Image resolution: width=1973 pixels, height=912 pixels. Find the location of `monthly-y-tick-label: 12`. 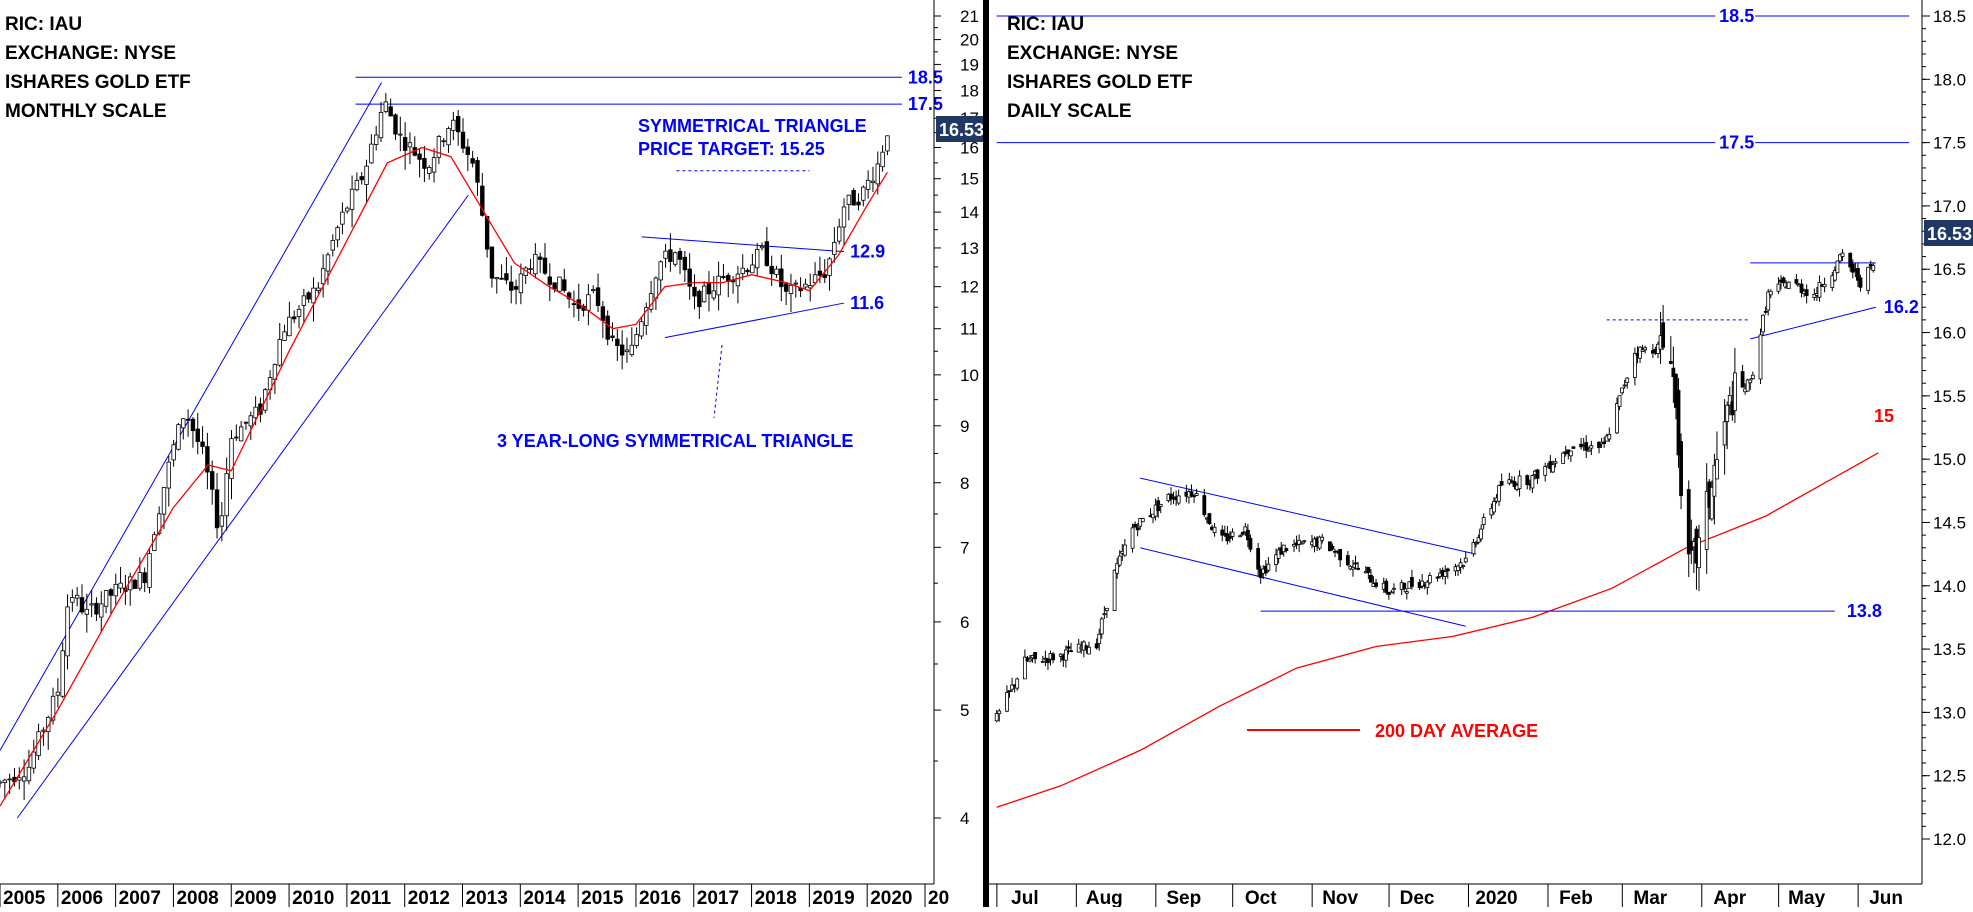

monthly-y-tick-label: 12 is located at coordinates (969, 287).